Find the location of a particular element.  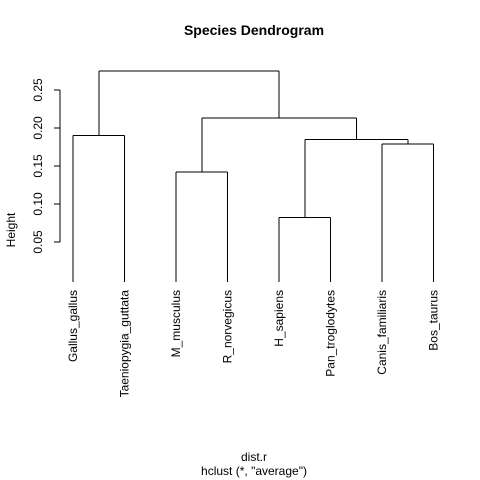

leaf-label-bos-taurus: Bos_taurus is located at coordinates (434, 320).